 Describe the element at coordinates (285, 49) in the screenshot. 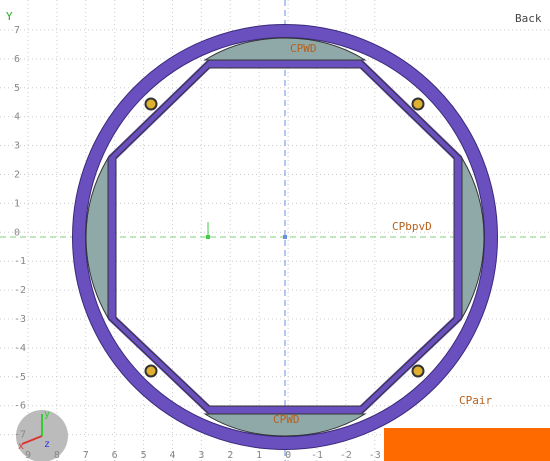

I see `segment-top` at that location.